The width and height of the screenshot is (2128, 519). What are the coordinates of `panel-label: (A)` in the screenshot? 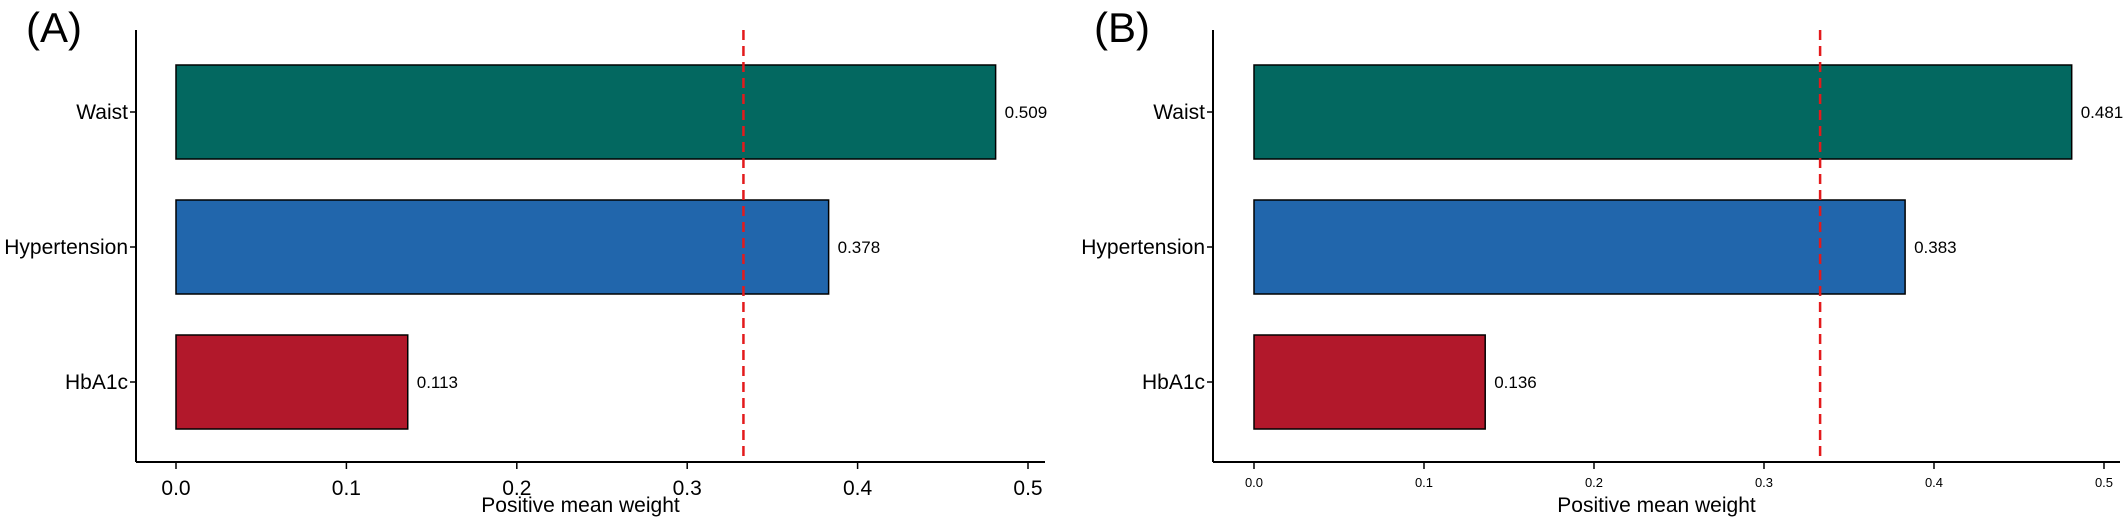 It's located at (54, 27).